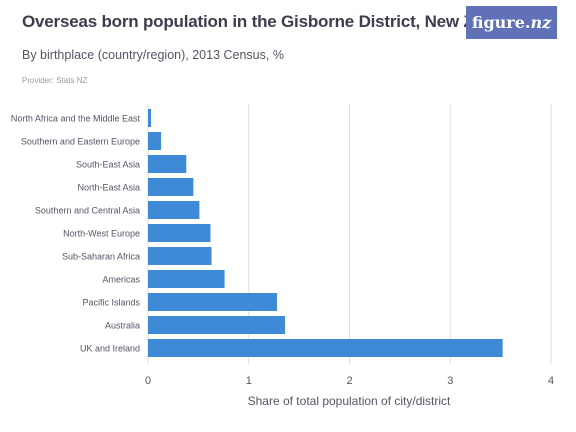 The width and height of the screenshot is (576, 432). What do you see at coordinates (111, 303) in the screenshot?
I see `category-label-8: Pacific Islands` at bounding box center [111, 303].